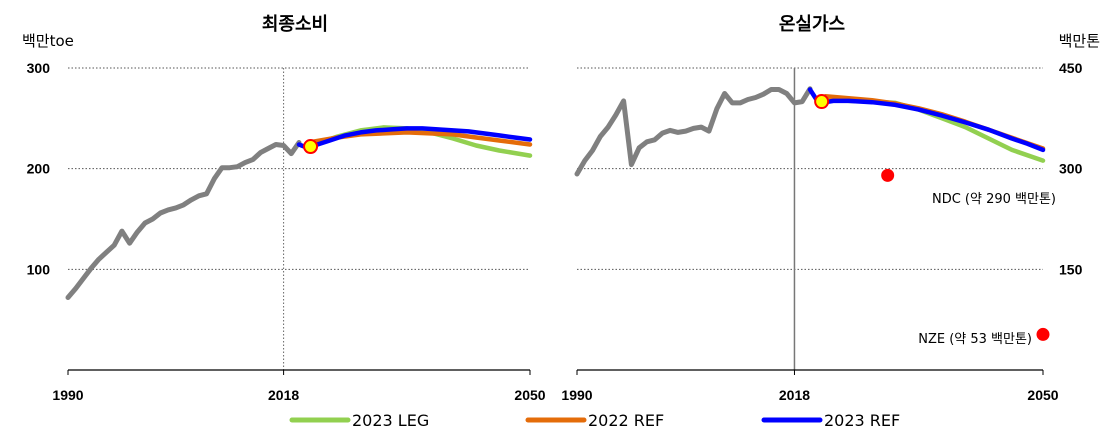 This screenshot has height=440, width=1118. I want to click on right-y-unit-label: 백만톤, so click(1079, 41).